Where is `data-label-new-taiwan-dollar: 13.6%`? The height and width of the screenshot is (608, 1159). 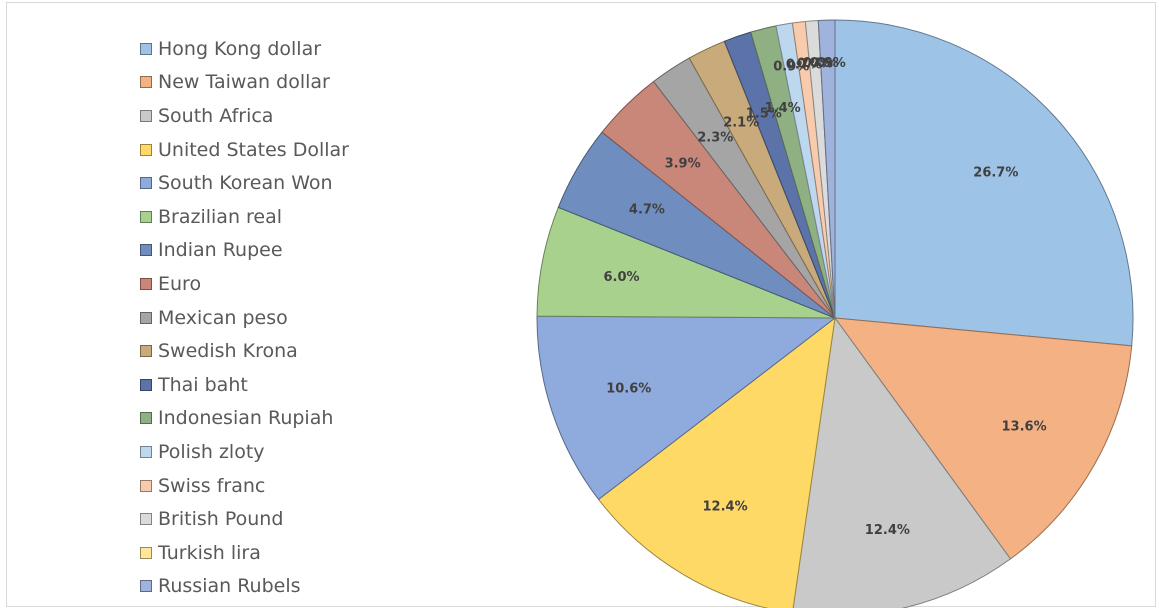
data-label-new-taiwan-dollar: 13.6% is located at coordinates (1024, 427).